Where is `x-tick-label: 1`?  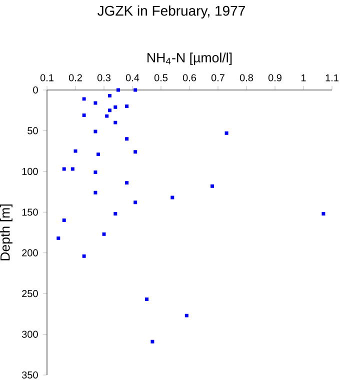 x-tick-label: 1 is located at coordinates (303, 78).